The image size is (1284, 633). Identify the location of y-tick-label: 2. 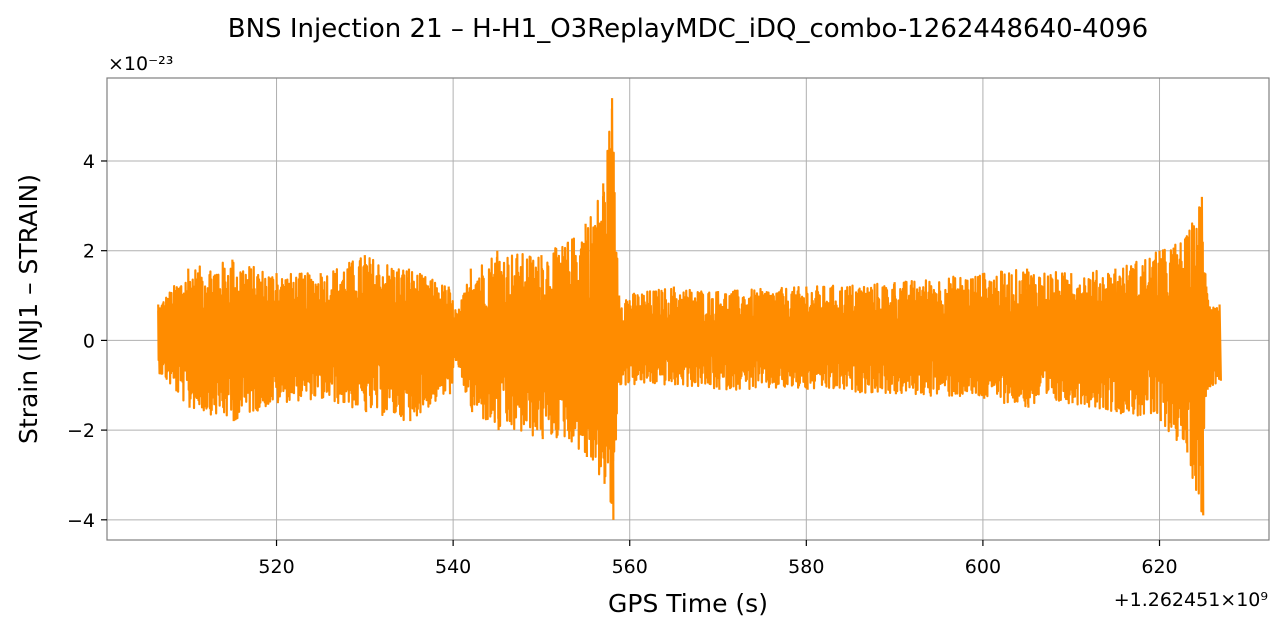
(89, 252).